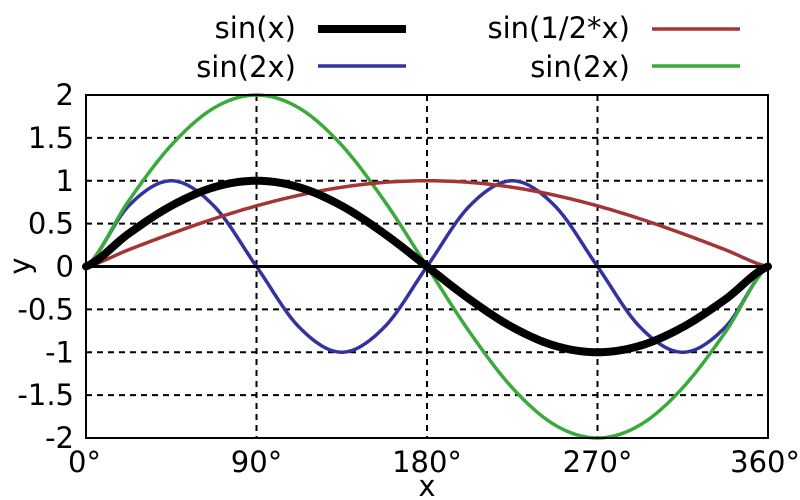  Describe the element at coordinates (558, 28) in the screenshot. I see `legend-label: sin(1/2*x)` at that location.